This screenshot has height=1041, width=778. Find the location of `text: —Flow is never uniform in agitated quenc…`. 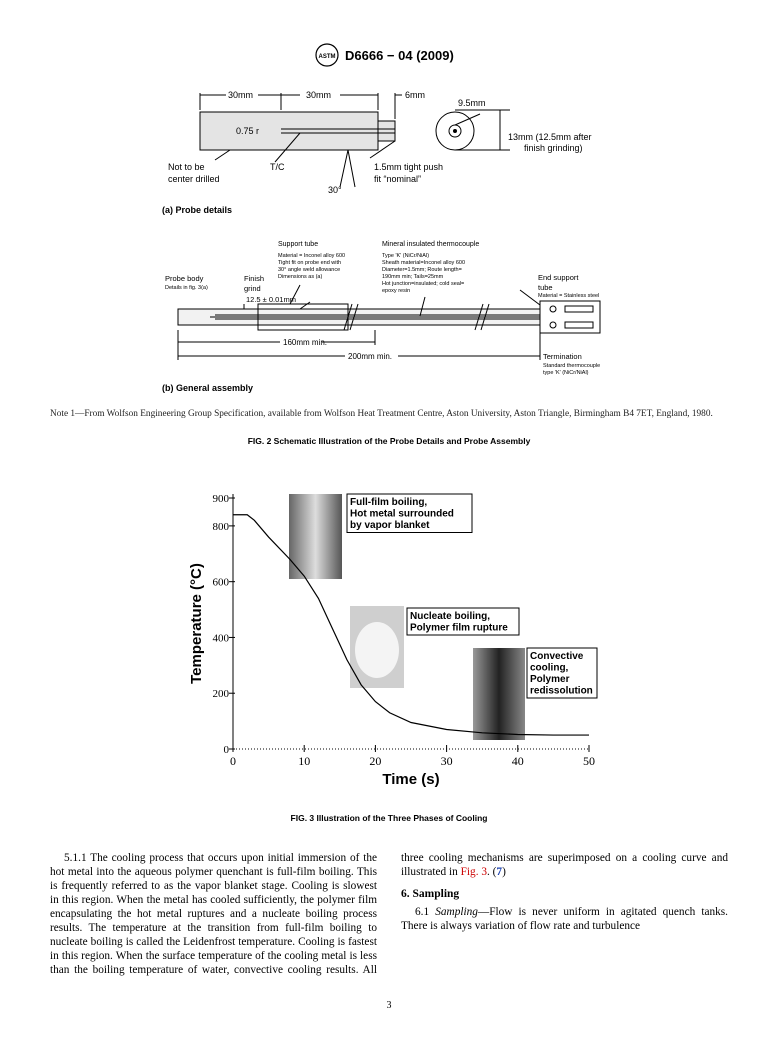

text: —Flow is never uniform in agitated quenc… is located at coordinates (564, 919).